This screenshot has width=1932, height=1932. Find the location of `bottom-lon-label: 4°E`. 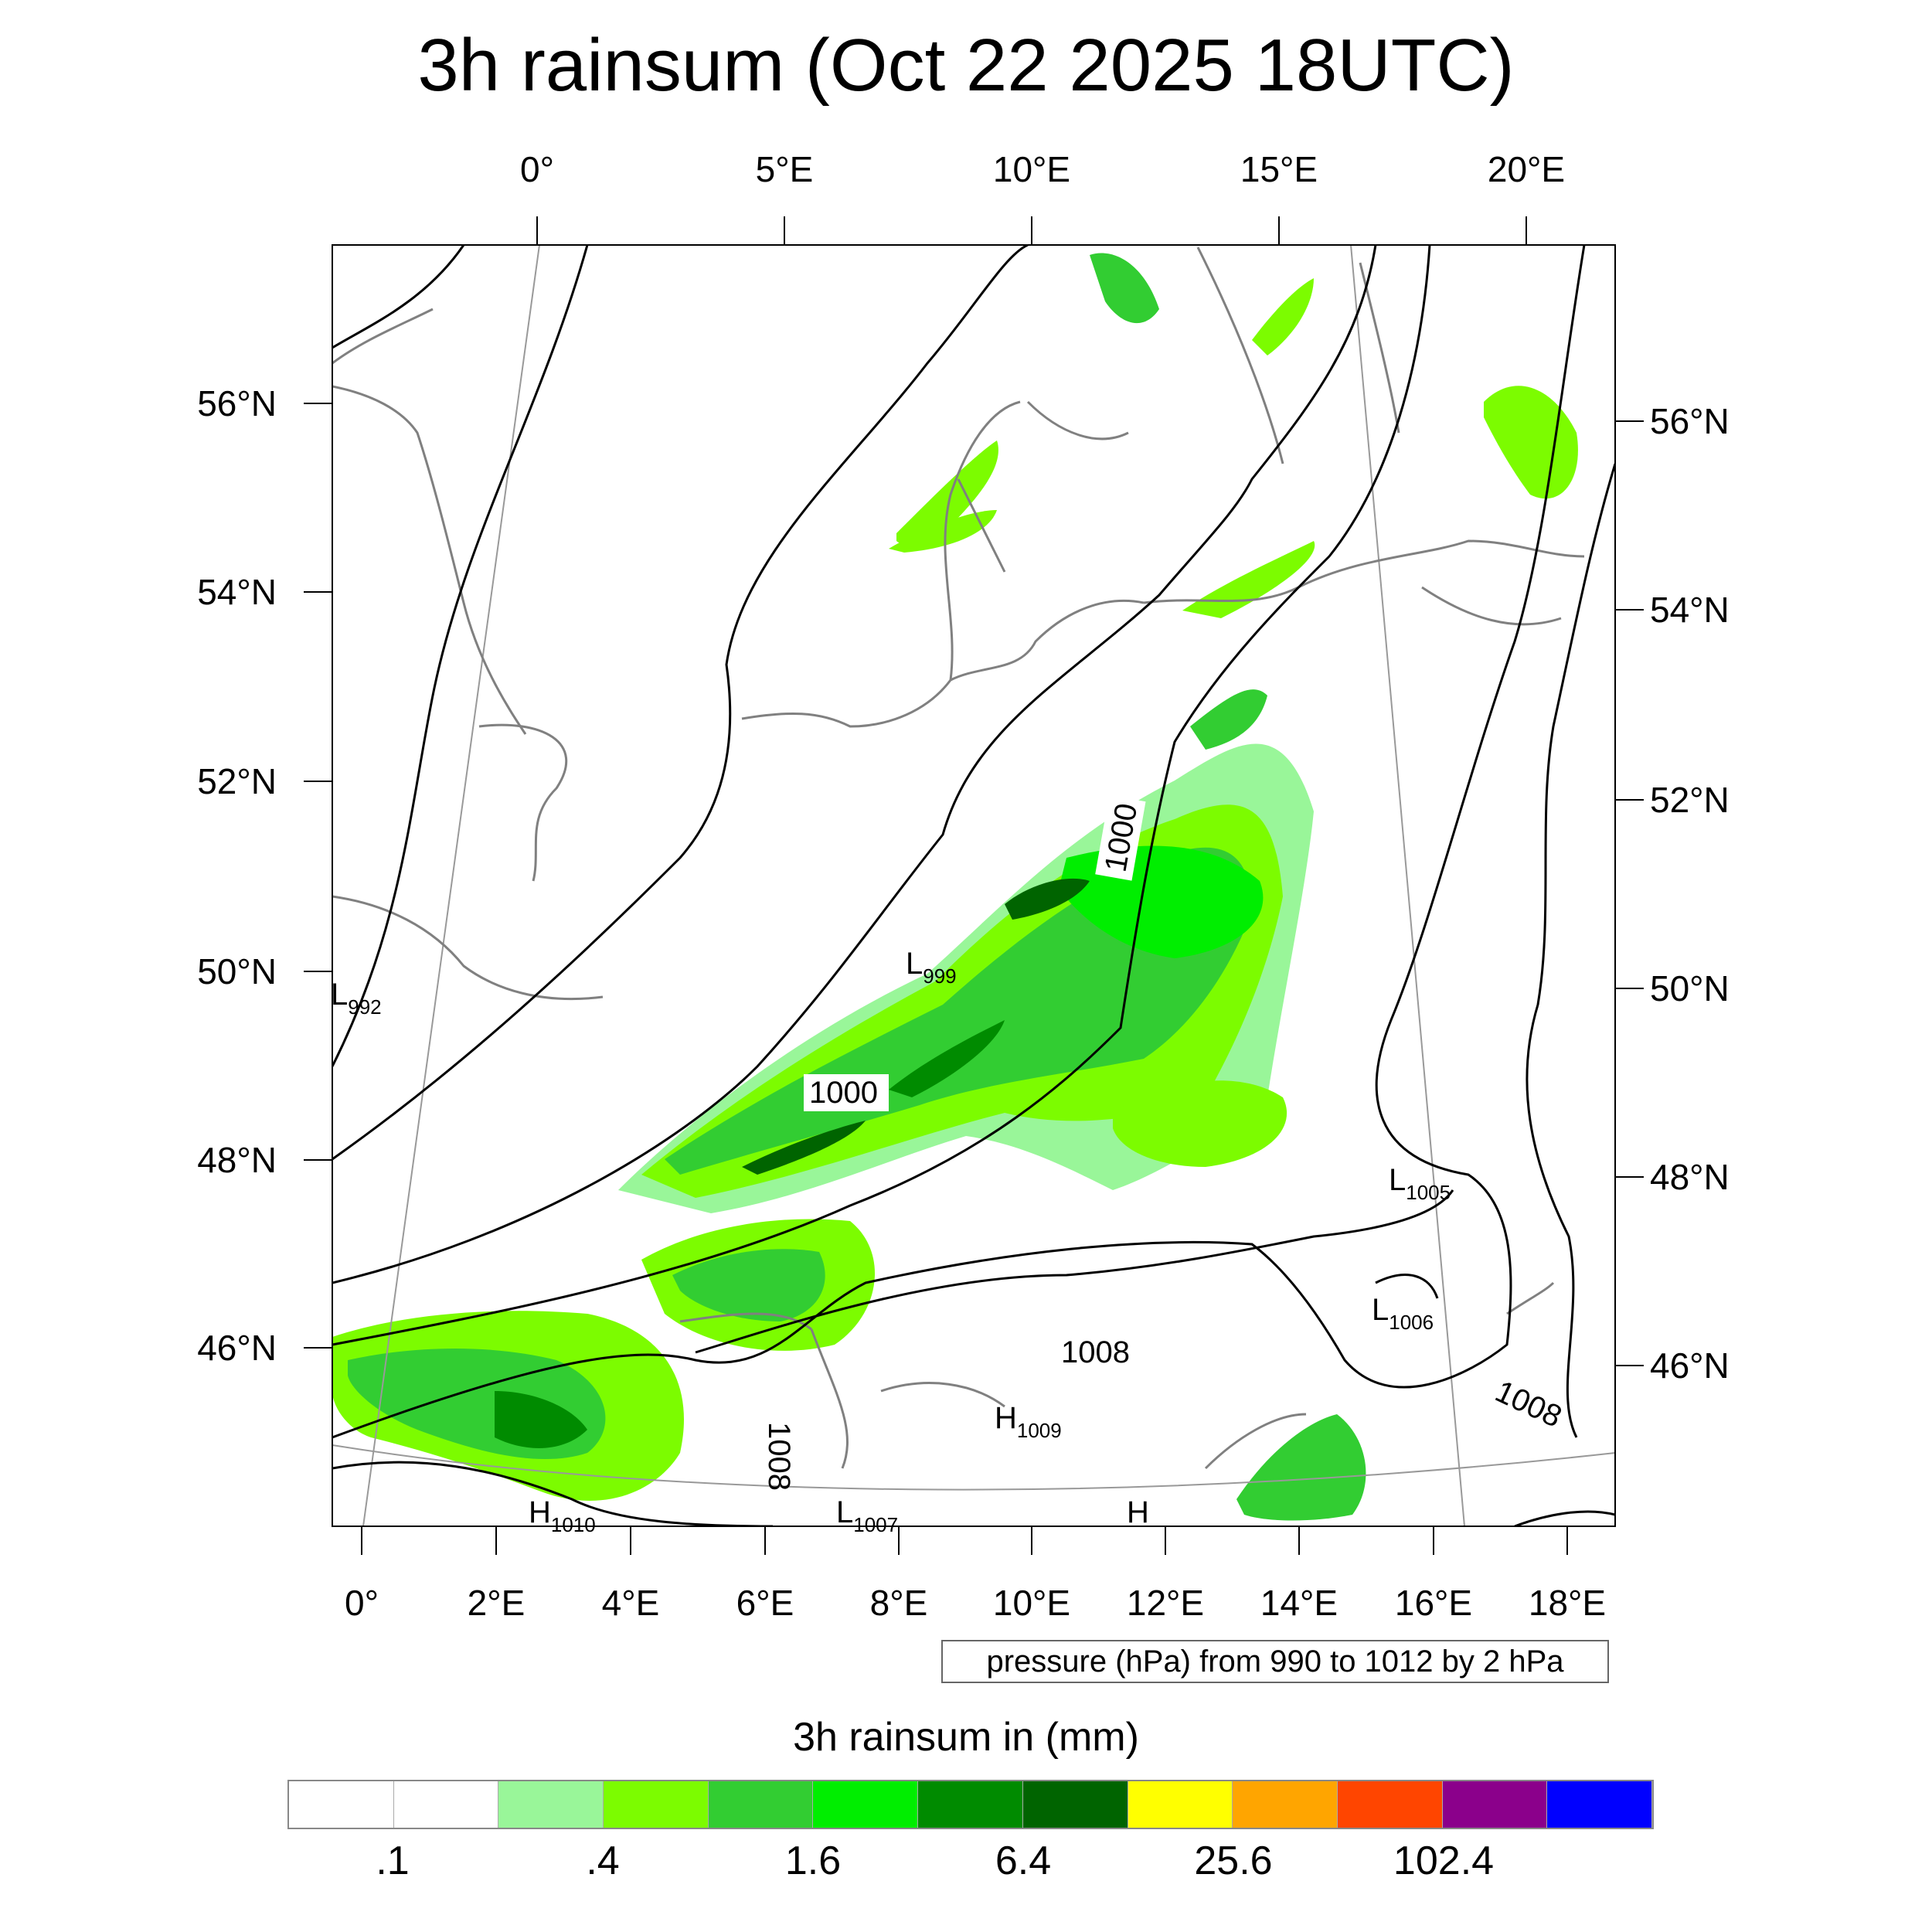

bottom-lon-label: 4°E is located at coordinates (631, 1603).